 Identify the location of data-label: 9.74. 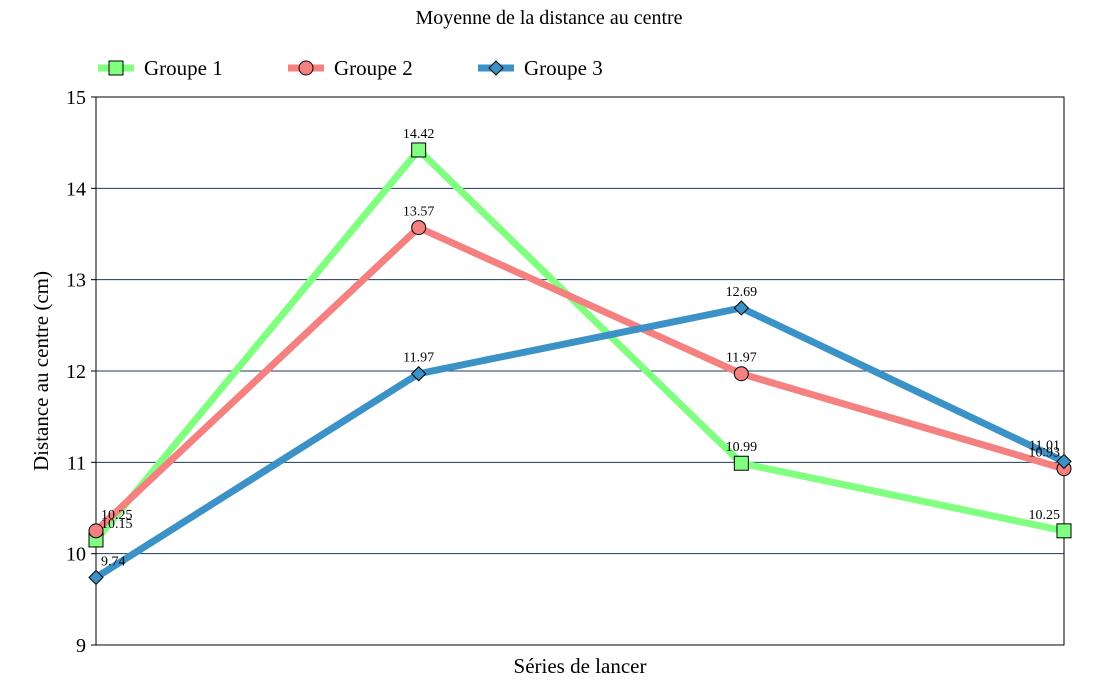
(113, 561).